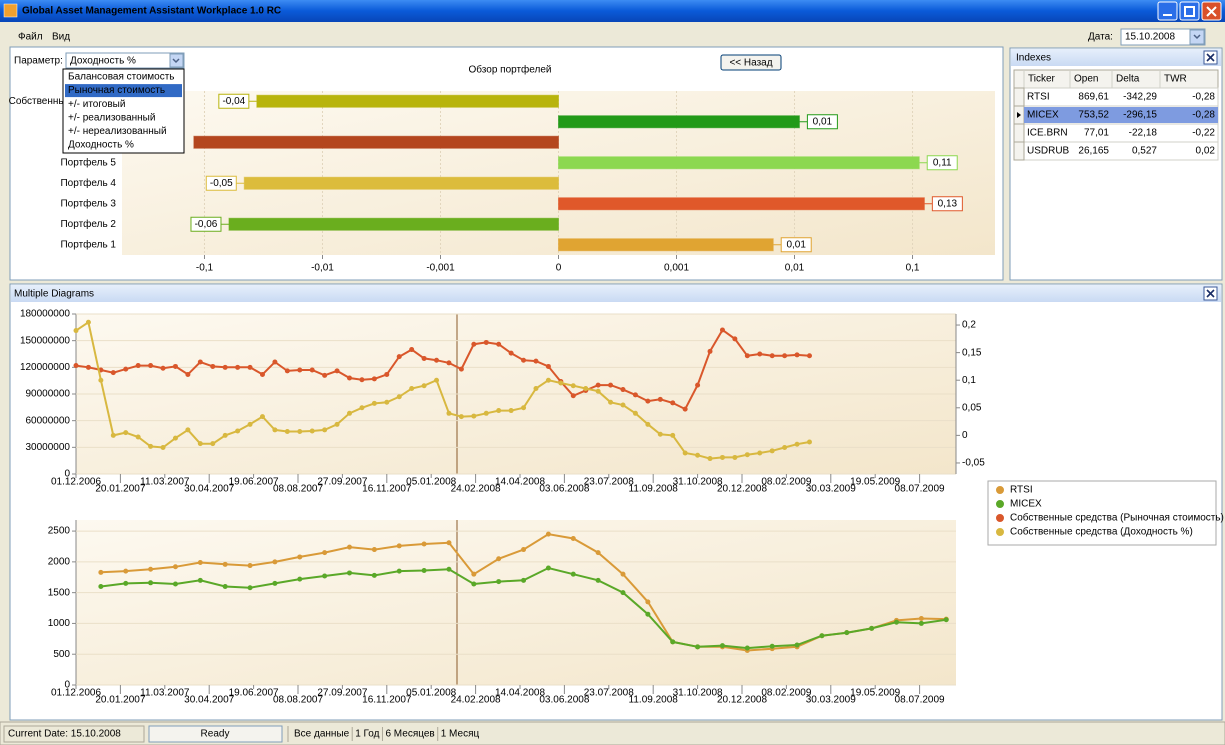 The width and height of the screenshot is (1225, 745). What do you see at coordinates (1102, 513) in the screenshot?
I see `legend-box` at bounding box center [1102, 513].